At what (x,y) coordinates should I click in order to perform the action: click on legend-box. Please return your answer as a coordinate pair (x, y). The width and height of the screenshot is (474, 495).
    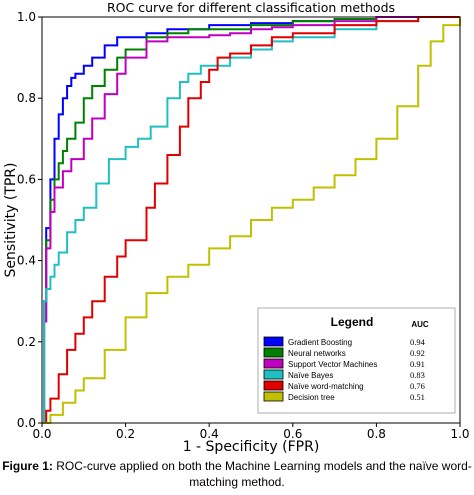
    Looking at the image, I should click on (356, 360).